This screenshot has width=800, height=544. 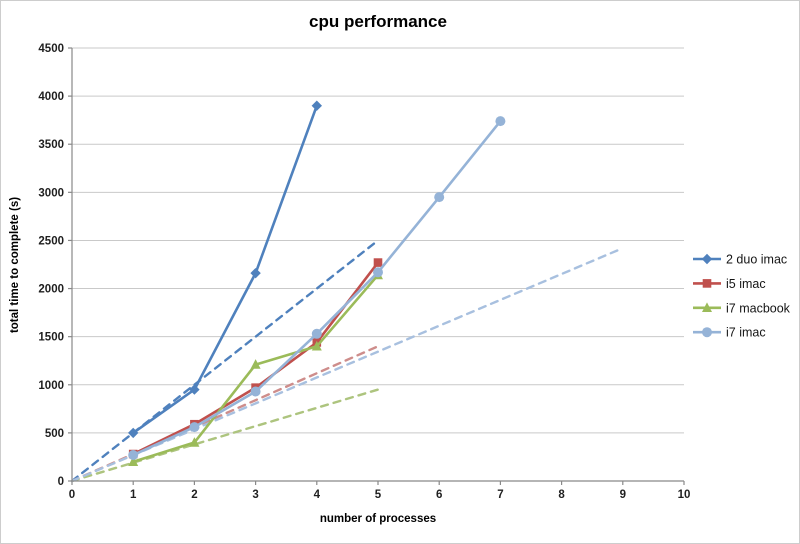 I want to click on y-tick-label: 2000, so click(x=51, y=290).